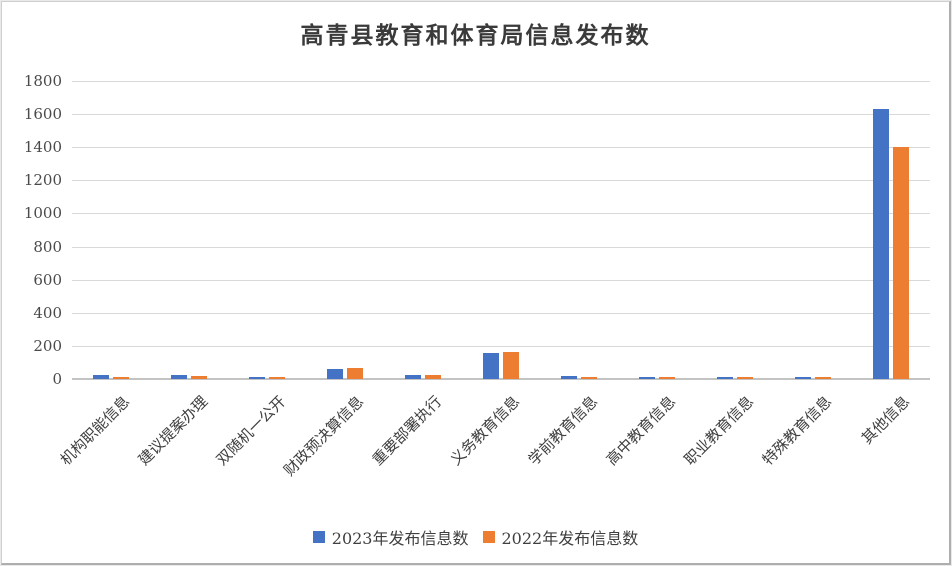 The height and width of the screenshot is (566, 952). What do you see at coordinates (57, 379) in the screenshot?
I see `y-axis-tick-label: 0` at bounding box center [57, 379].